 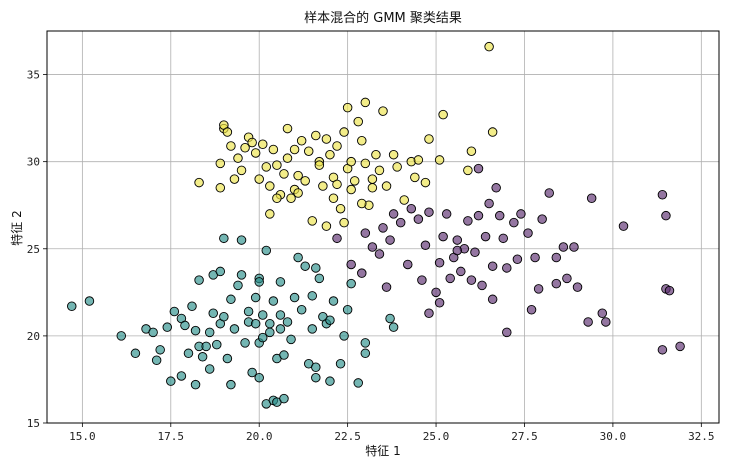 I want to click on x-tick-label: 15.0, so click(x=82, y=436).